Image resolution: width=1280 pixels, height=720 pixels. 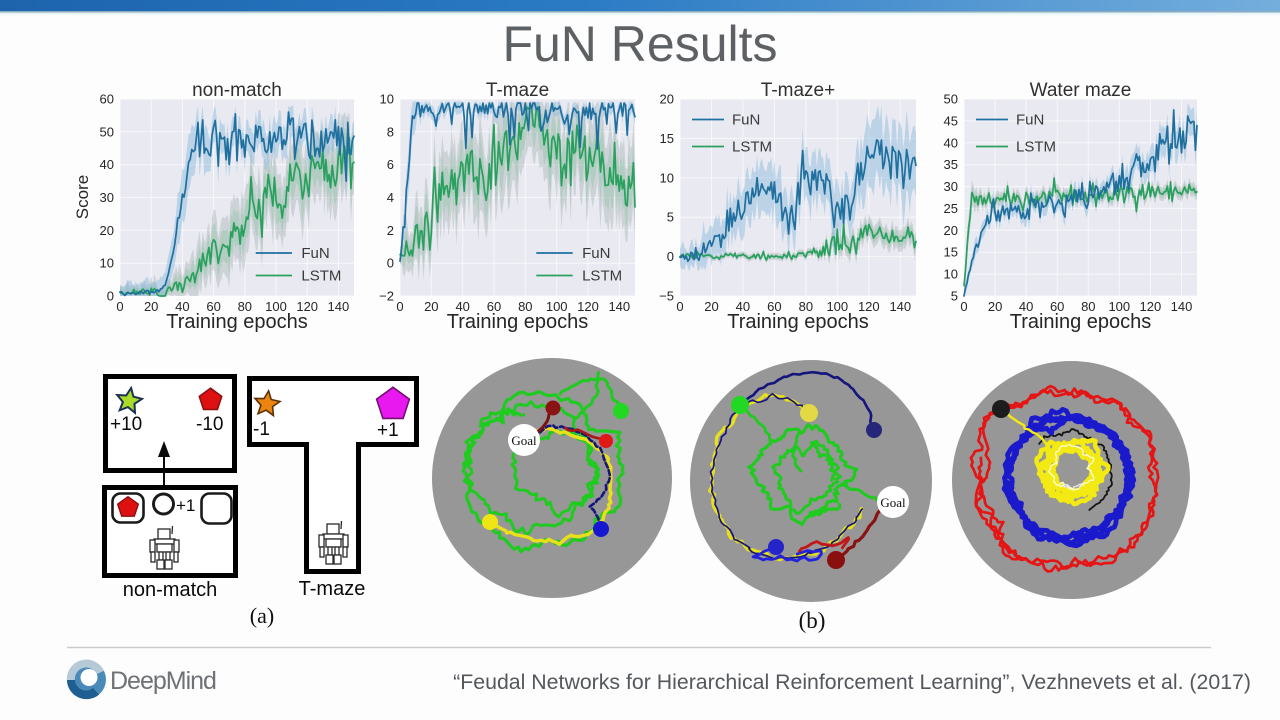 I want to click on svg-text: 6, so click(x=390, y=164).